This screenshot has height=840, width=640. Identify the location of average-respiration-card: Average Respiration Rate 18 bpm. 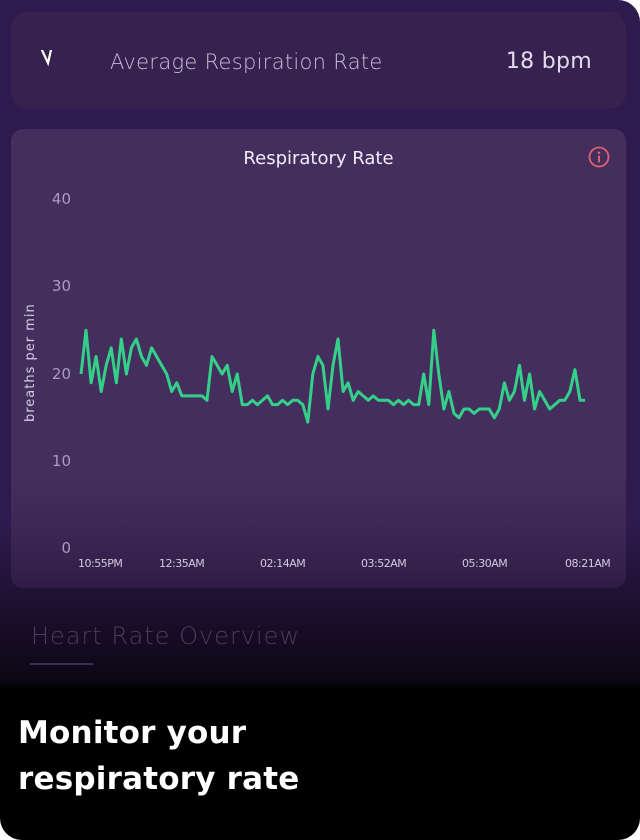
(318, 60).